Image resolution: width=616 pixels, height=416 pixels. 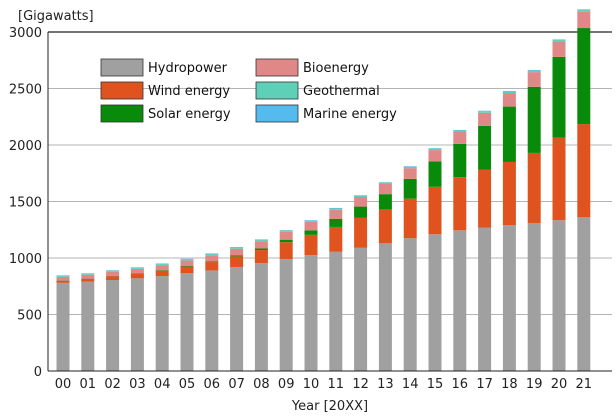 I want to click on y-tick-label: 2500, so click(x=25, y=90).